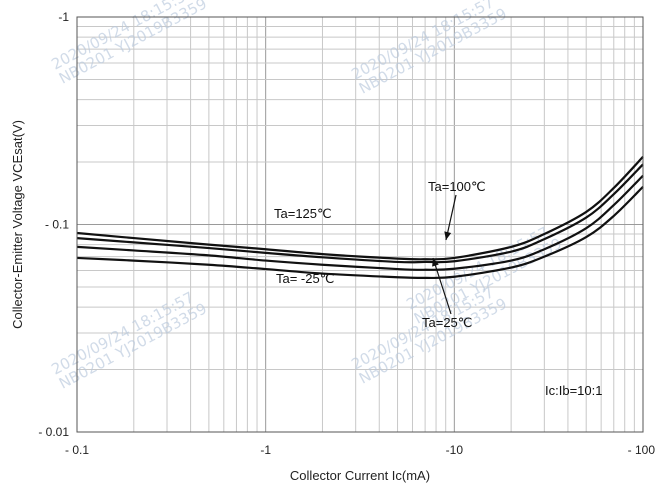 This screenshot has height=486, width=656. Describe the element at coordinates (447, 322) in the screenshot. I see `annotation-ta-25: Ta=25℃` at that location.